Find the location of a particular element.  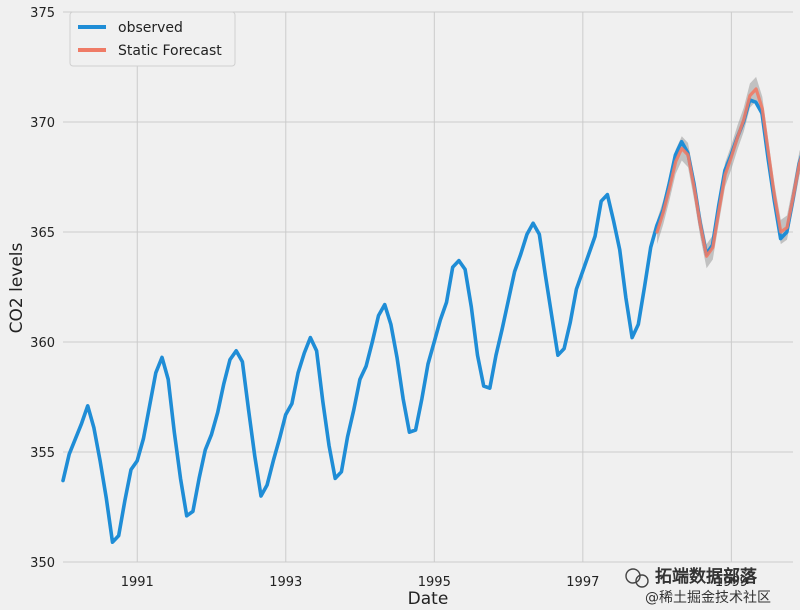

y-axis-title: CO2 levels is located at coordinates (17, 287).